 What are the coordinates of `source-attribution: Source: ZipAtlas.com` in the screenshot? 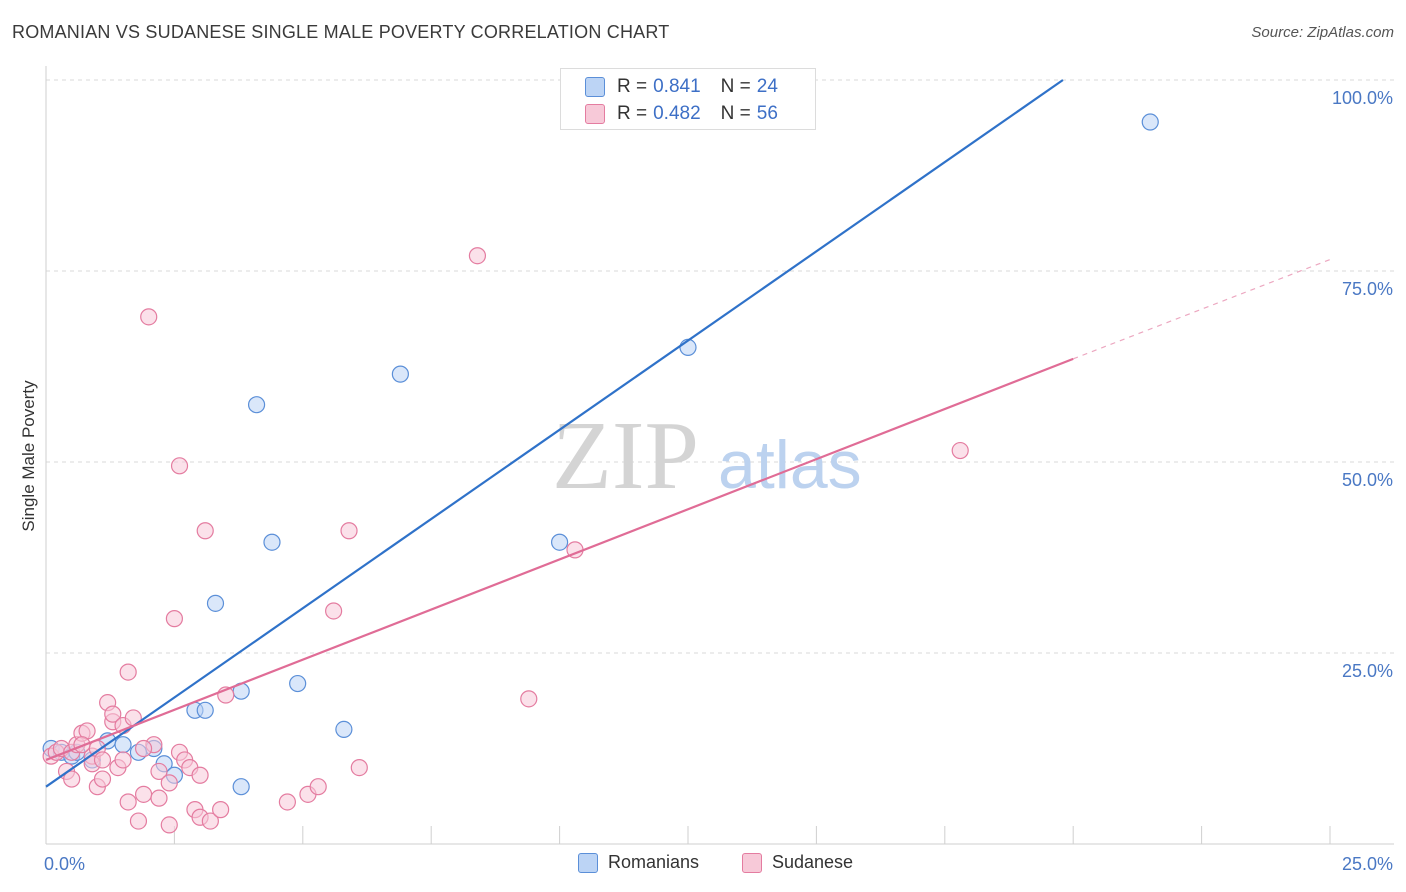 It's located at (1322, 32).